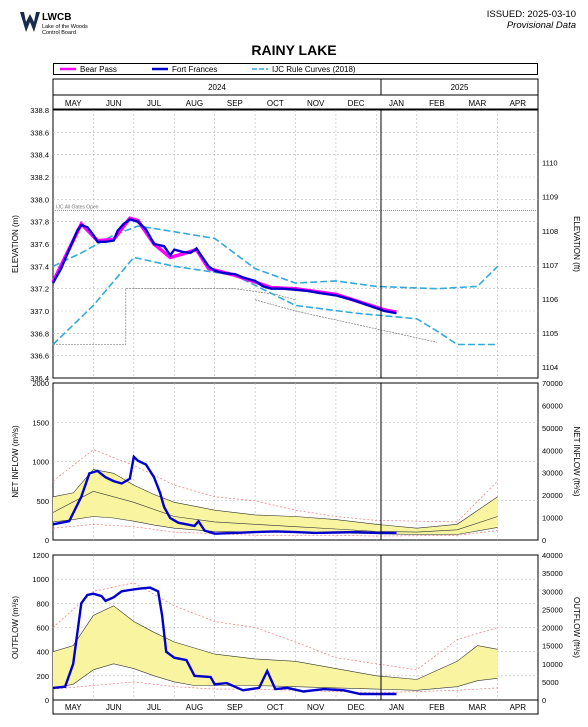 This screenshot has width=588, height=727. Describe the element at coordinates (552, 591) in the screenshot. I see `y2tick-2-6: 30000` at that location.